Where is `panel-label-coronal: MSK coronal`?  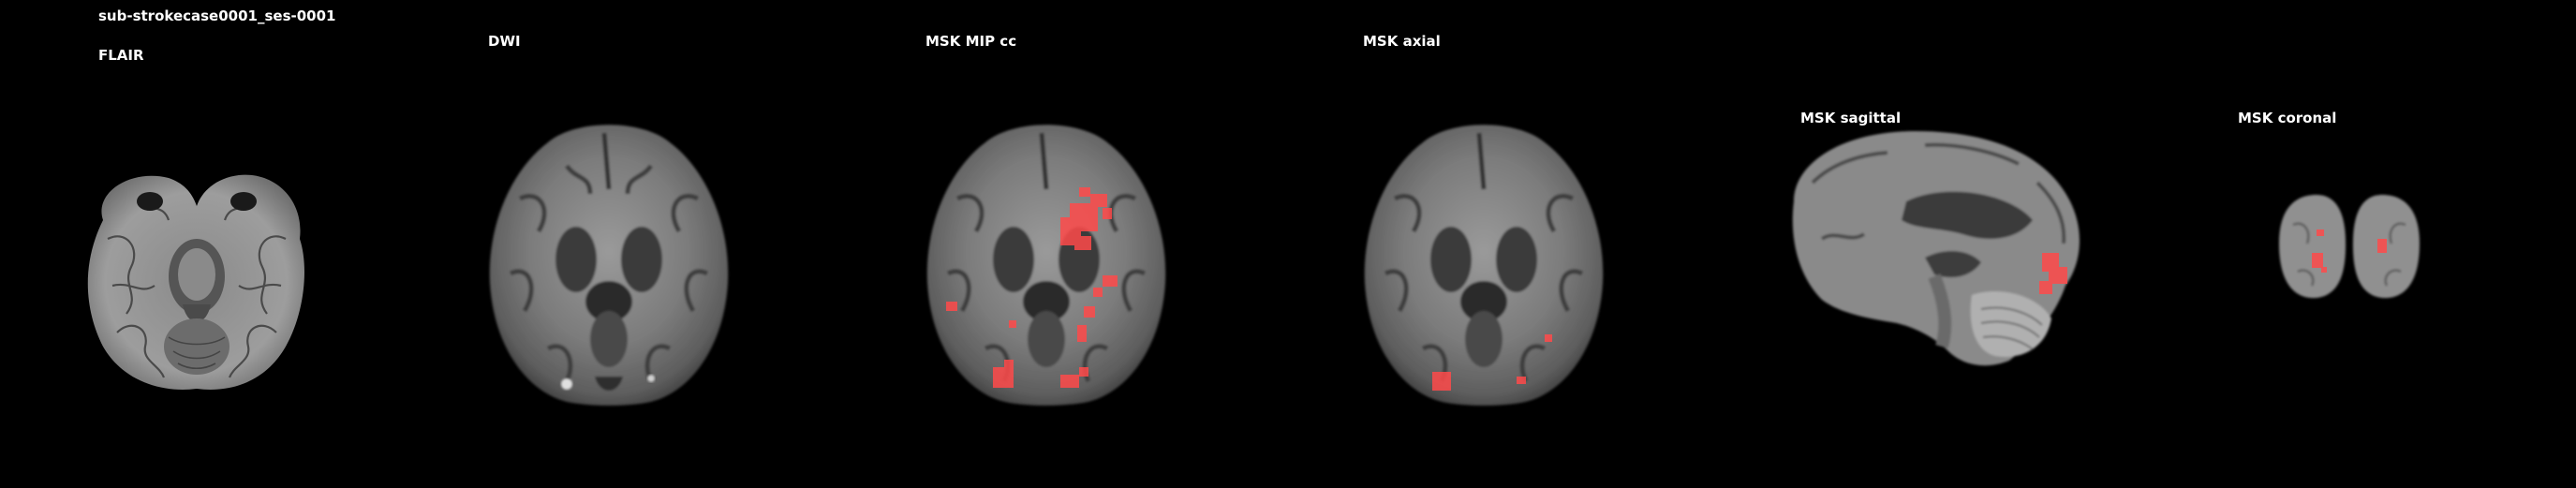 panel-label-coronal: MSK coronal is located at coordinates (2287, 118).